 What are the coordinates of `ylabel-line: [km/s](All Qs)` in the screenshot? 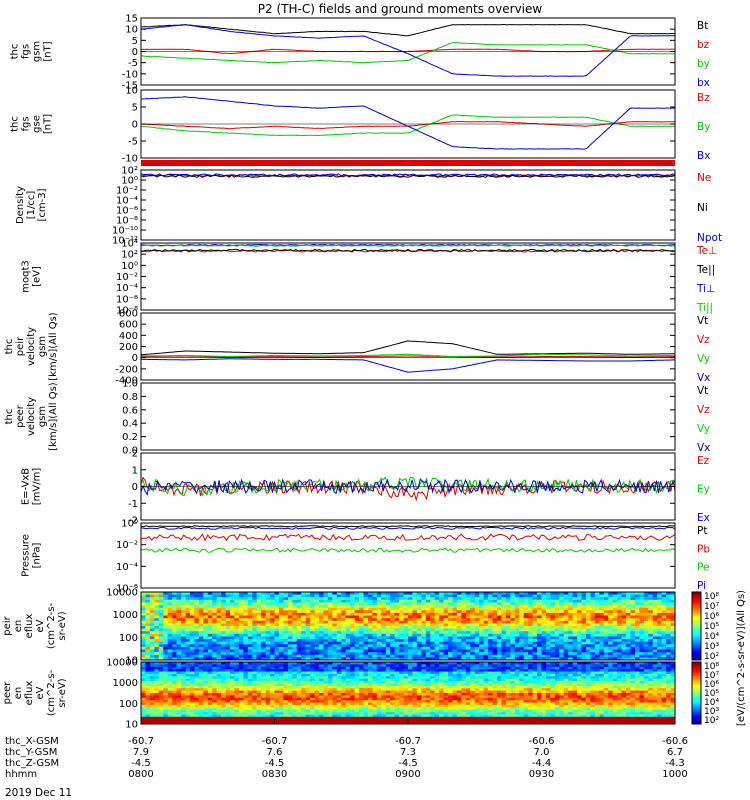 It's located at (53, 416).